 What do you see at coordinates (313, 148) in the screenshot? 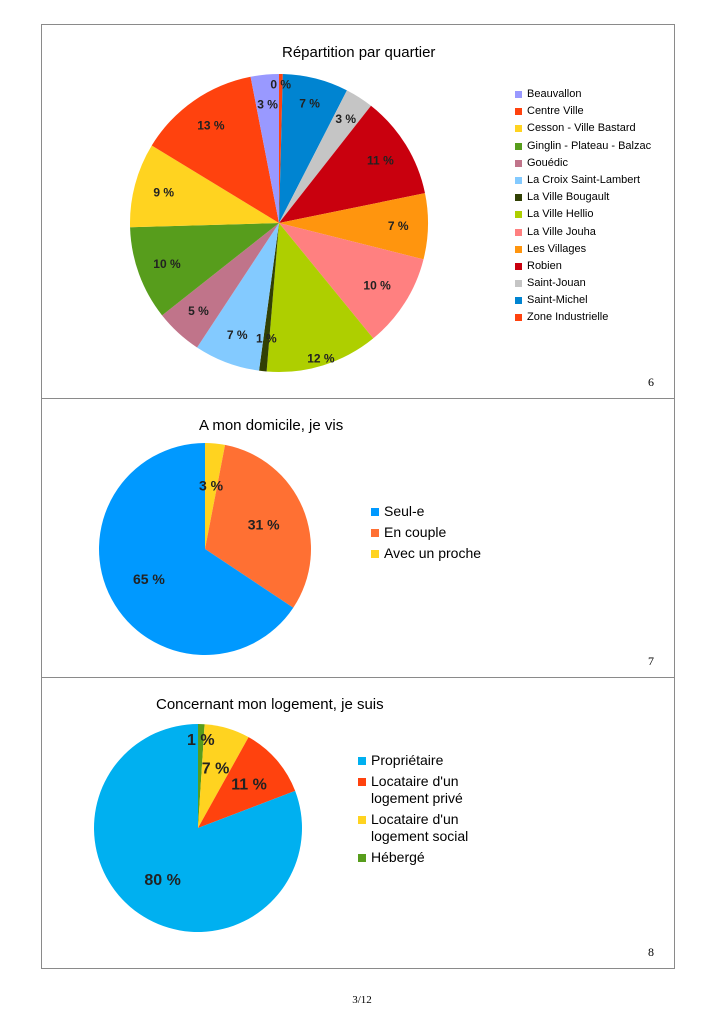
I see `pie-slice-saint-michel` at bounding box center [313, 148].